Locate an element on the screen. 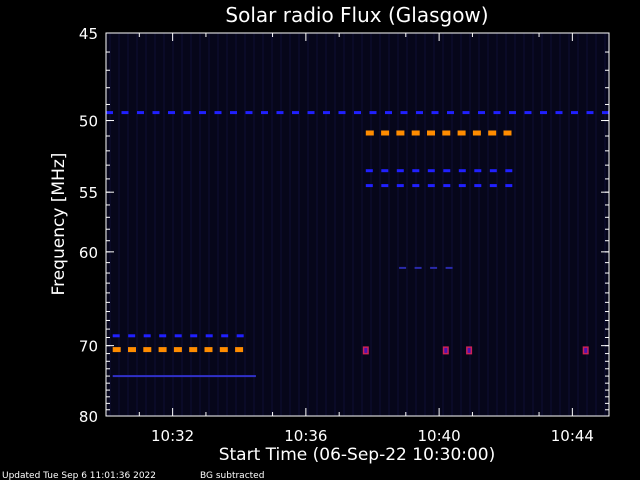 The image size is (640, 480). burst-spots is located at coordinates (475, 350).